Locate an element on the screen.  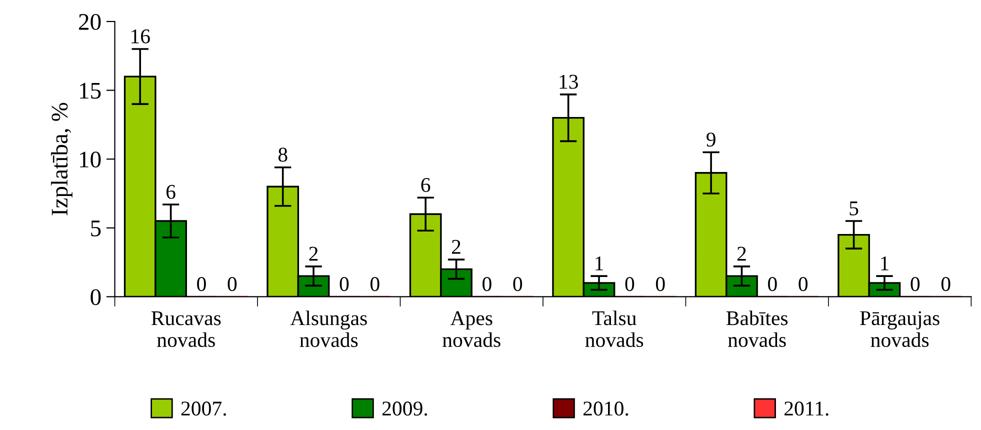
data-label: 16 is located at coordinates (141, 36).